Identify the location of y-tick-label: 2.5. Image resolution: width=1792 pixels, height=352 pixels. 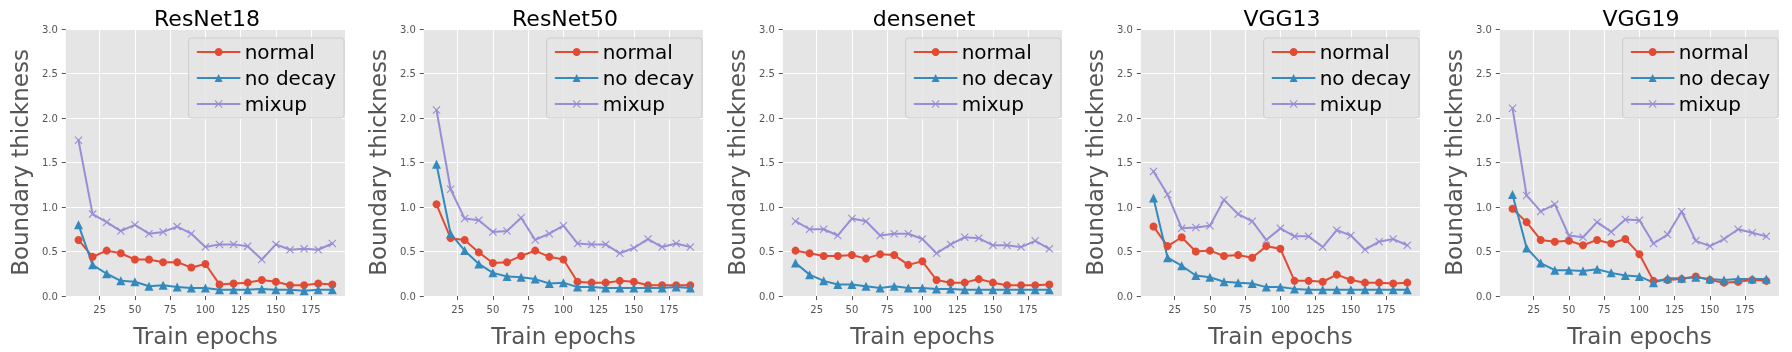
(408, 73).